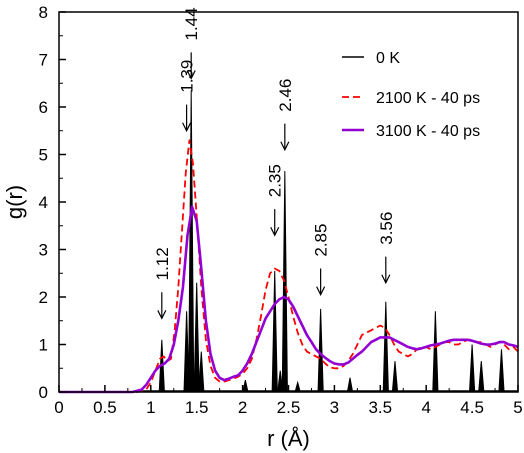  Describe the element at coordinates (43, 297) in the screenshot. I see `y-tick-label: 2` at that location.